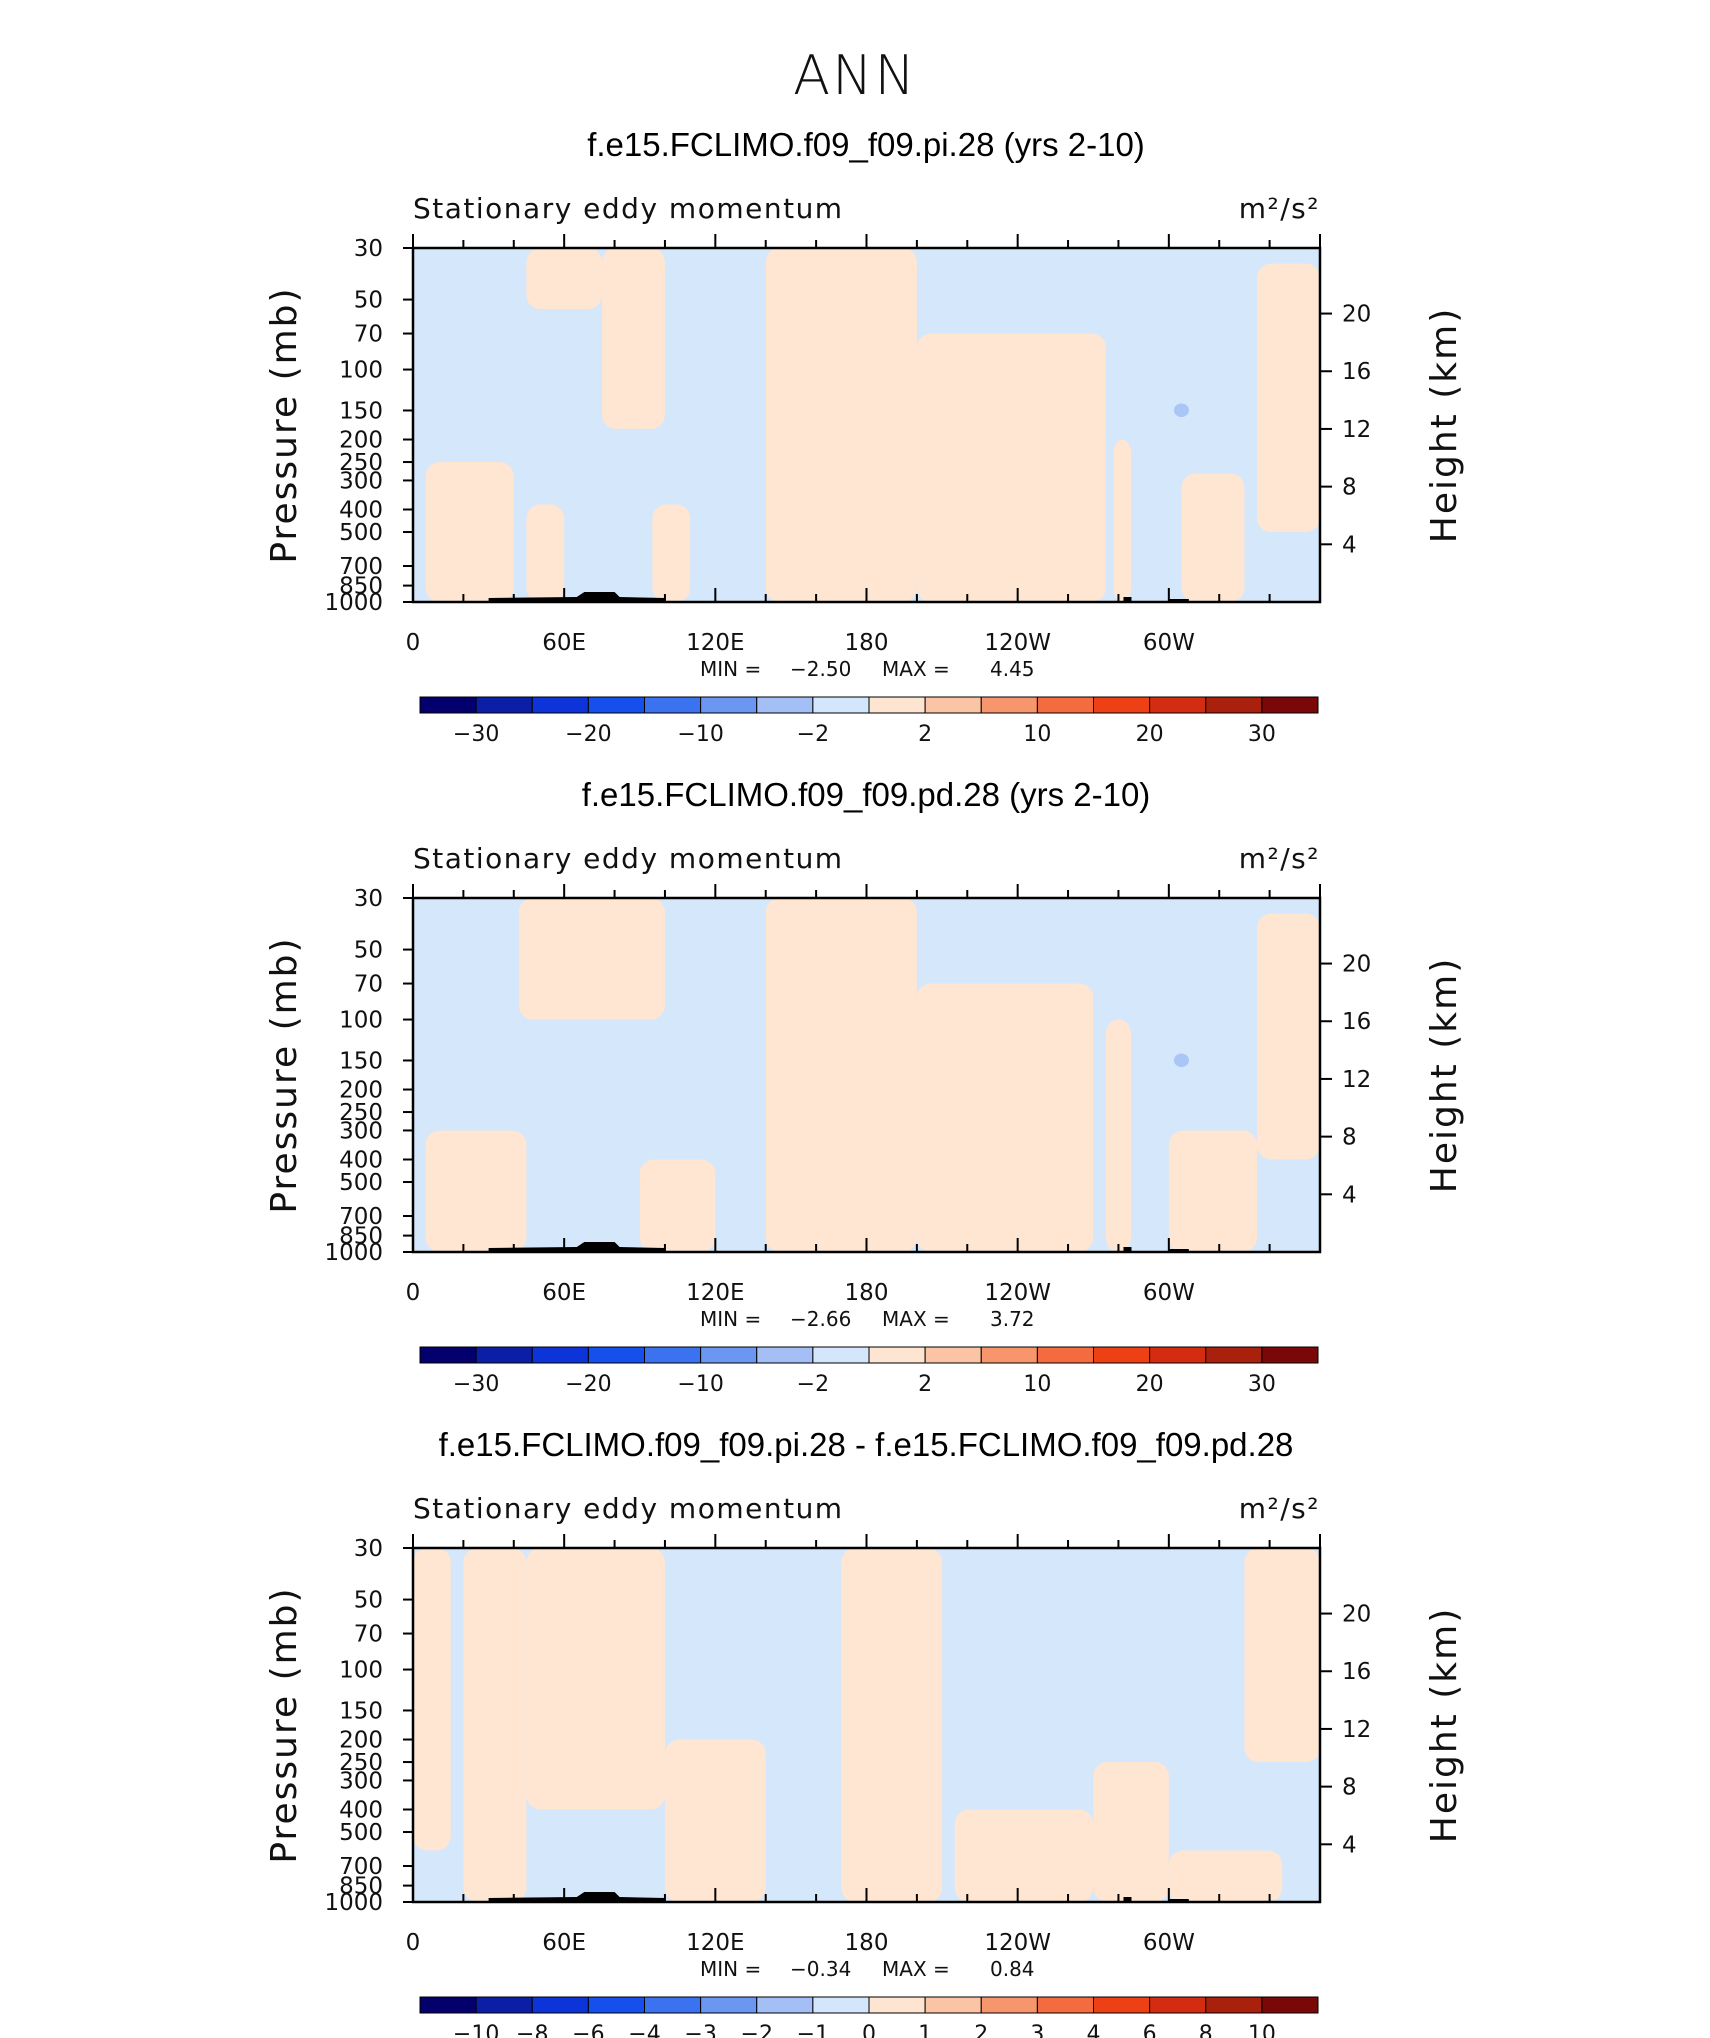 This screenshot has height=2038, width=1710. What do you see at coordinates (1356, 1022) in the screenshot?
I see `y-right-tick-label: 16` at bounding box center [1356, 1022].